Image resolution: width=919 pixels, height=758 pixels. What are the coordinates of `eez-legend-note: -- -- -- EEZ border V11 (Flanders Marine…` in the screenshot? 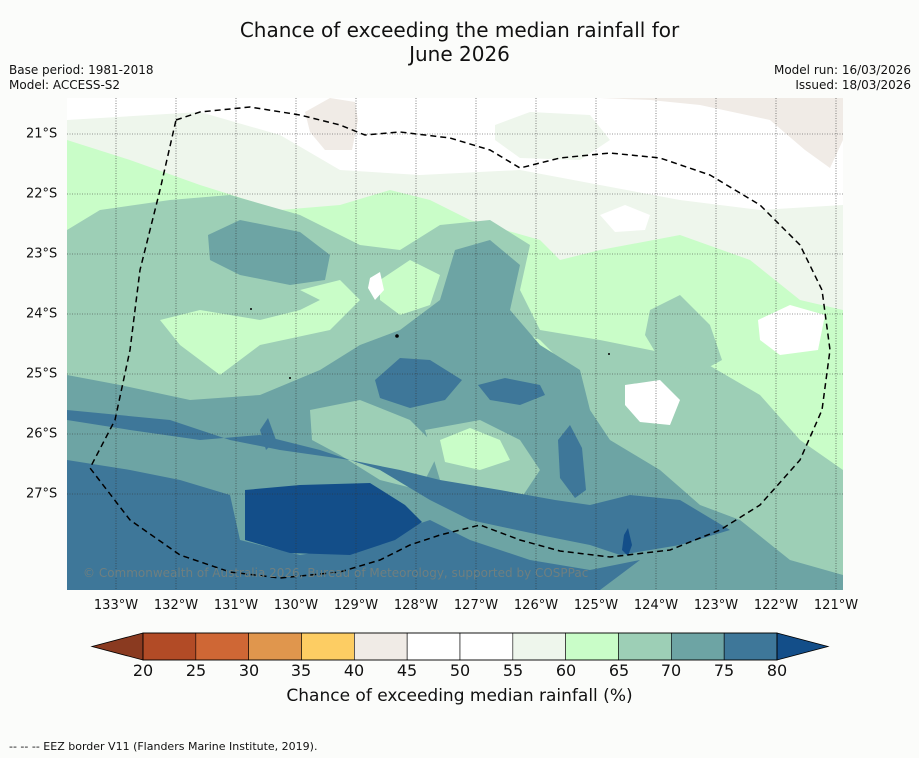 It's located at (163, 746).